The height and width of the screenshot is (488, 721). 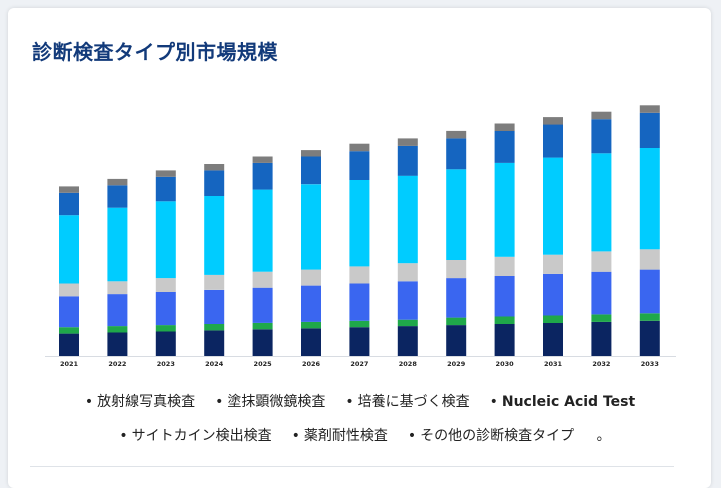 What do you see at coordinates (568, 402) in the screenshot?
I see `legend-label: Nucleic Acid Test` at bounding box center [568, 402].